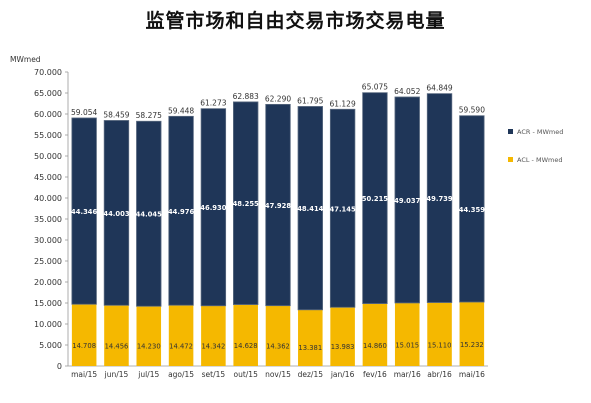 This screenshot has width=591, height=403. Describe the element at coordinates (375, 87) in the screenshot. I see `total-data-label: 65.075` at that location.